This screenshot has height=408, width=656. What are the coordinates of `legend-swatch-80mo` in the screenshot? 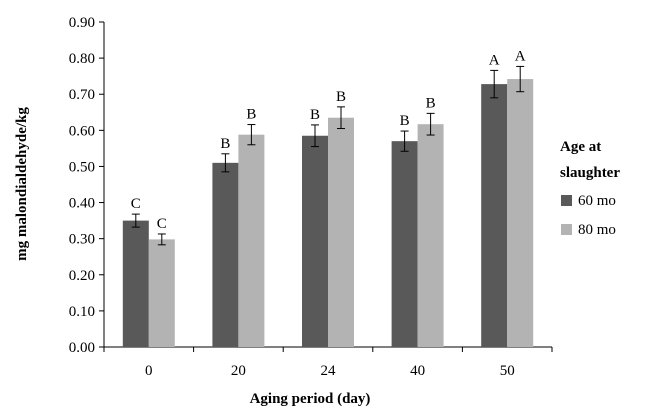 It's located at (566, 229).